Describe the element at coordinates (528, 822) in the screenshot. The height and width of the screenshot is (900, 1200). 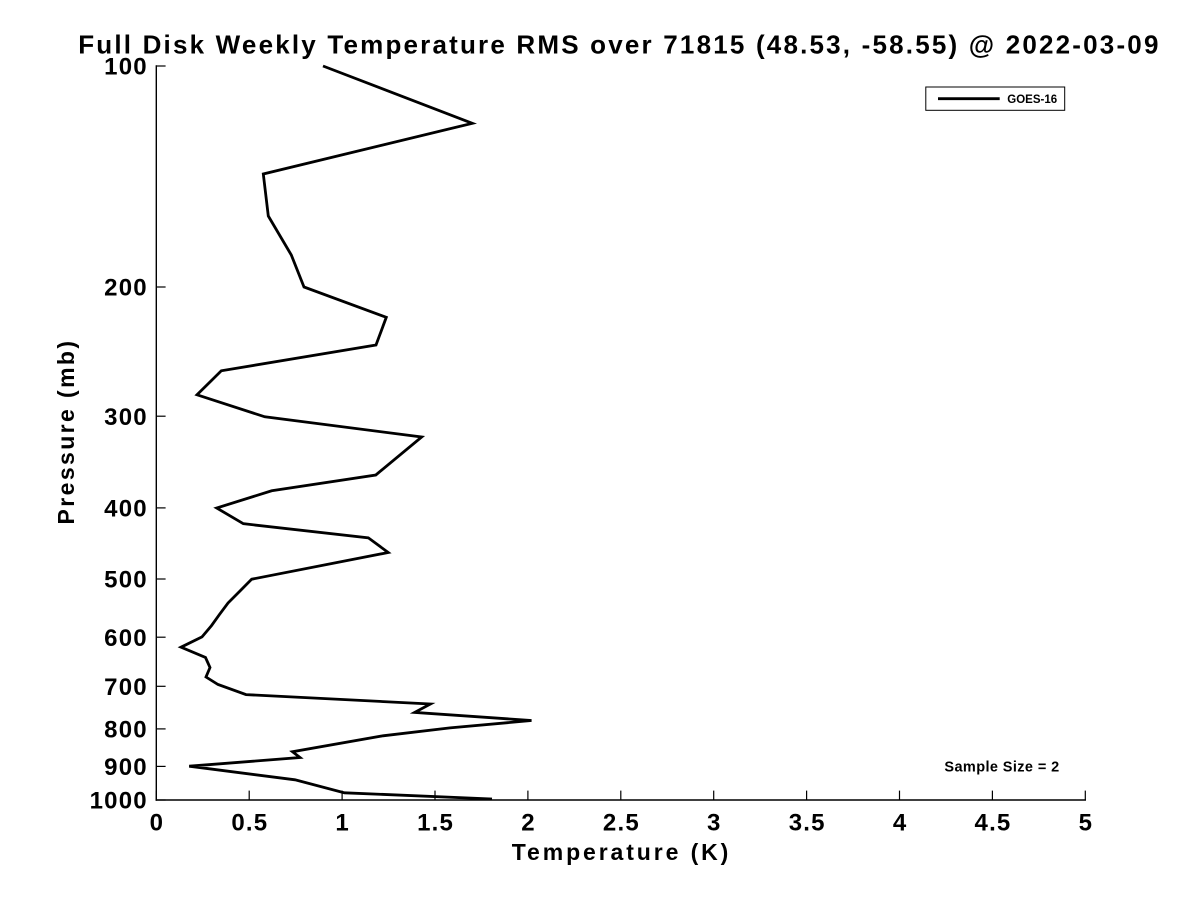
I see `svg-text: 2` at that location.